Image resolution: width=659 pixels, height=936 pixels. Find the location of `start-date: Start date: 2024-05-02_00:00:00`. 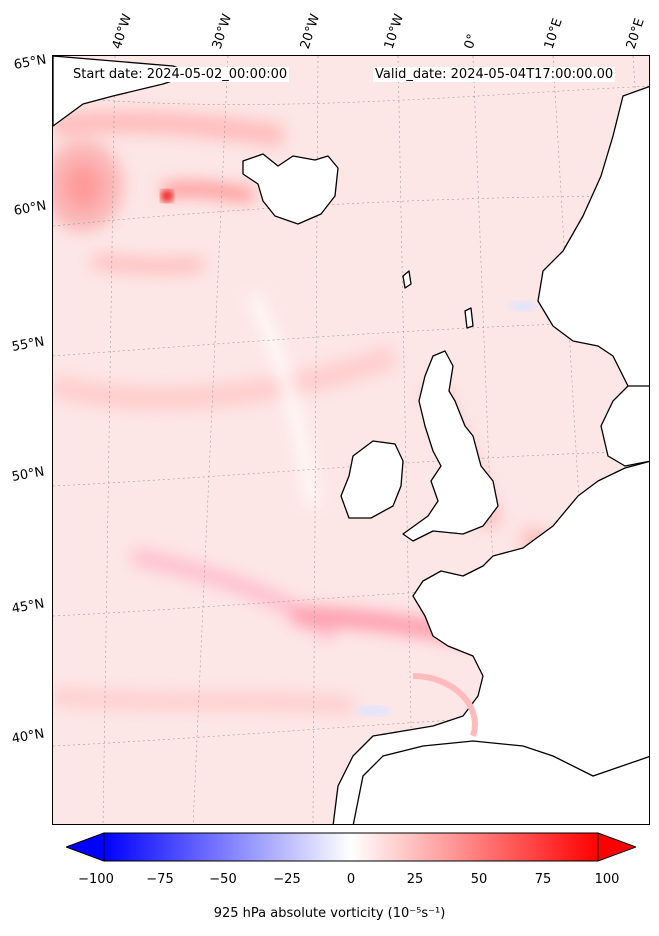

start-date: Start date: 2024-05-02_00:00:00 is located at coordinates (180, 74).